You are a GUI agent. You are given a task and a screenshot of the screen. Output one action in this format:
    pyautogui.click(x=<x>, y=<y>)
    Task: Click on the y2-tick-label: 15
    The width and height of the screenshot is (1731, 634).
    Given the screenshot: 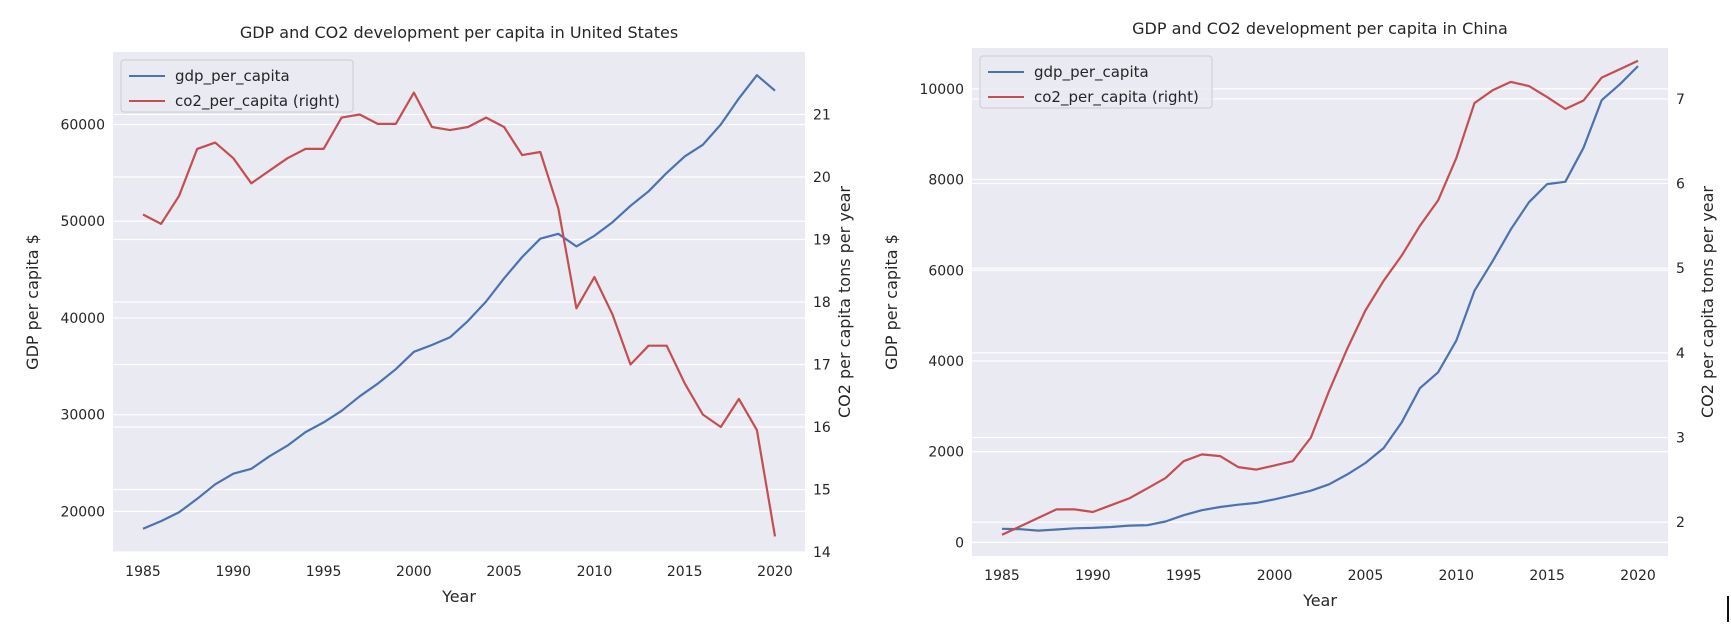 What is the action you would take?
    pyautogui.click(x=822, y=491)
    